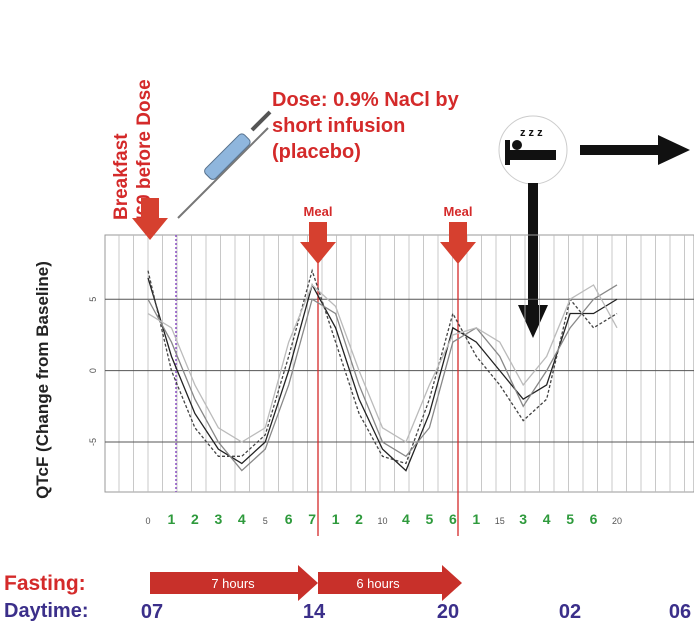 The width and height of the screenshot is (694, 625). What do you see at coordinates (448, 612) in the screenshot?
I see `daytime-value: 20` at bounding box center [448, 612].